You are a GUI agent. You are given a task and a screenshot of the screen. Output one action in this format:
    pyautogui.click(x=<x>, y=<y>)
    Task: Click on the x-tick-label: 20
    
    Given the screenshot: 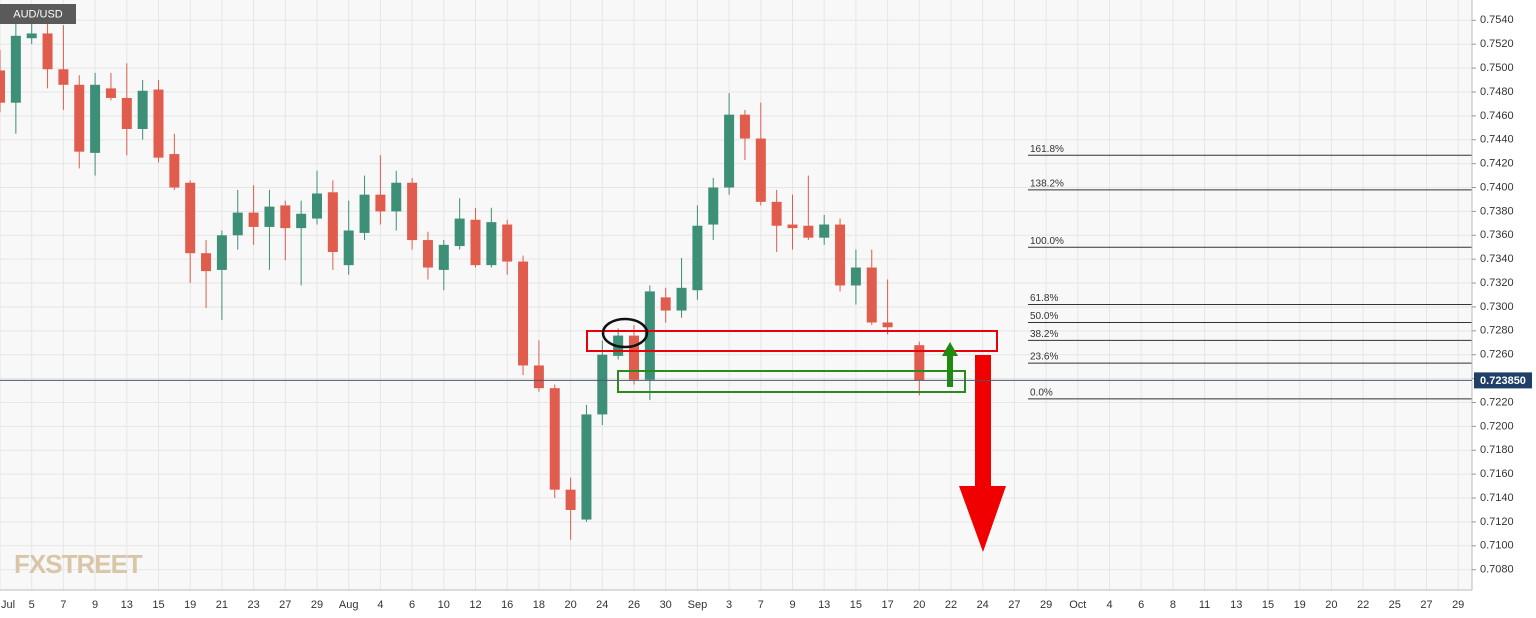 What is the action you would take?
    pyautogui.click(x=1331, y=605)
    